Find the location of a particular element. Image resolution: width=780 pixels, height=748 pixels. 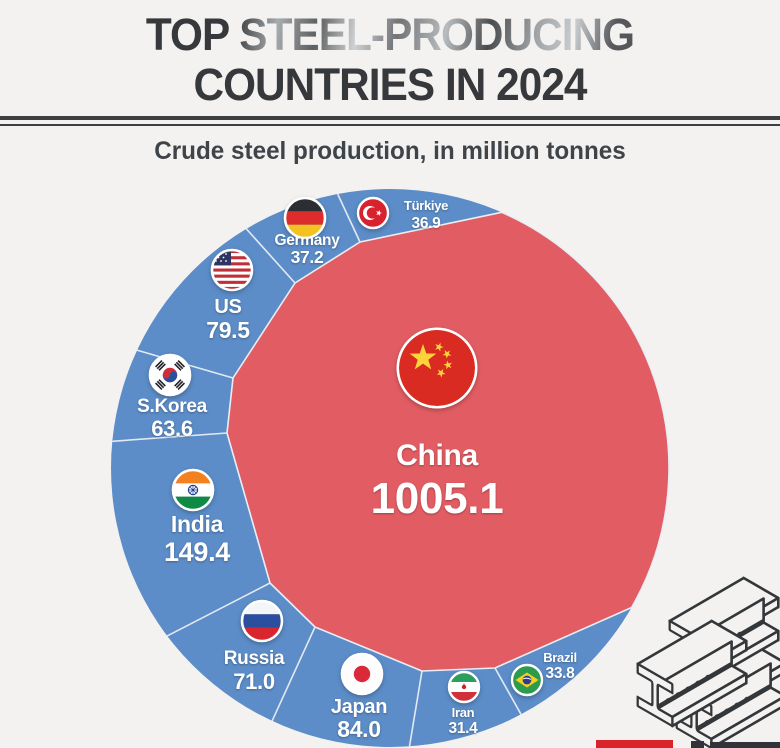

country-value: 79.5 is located at coordinates (228, 330).